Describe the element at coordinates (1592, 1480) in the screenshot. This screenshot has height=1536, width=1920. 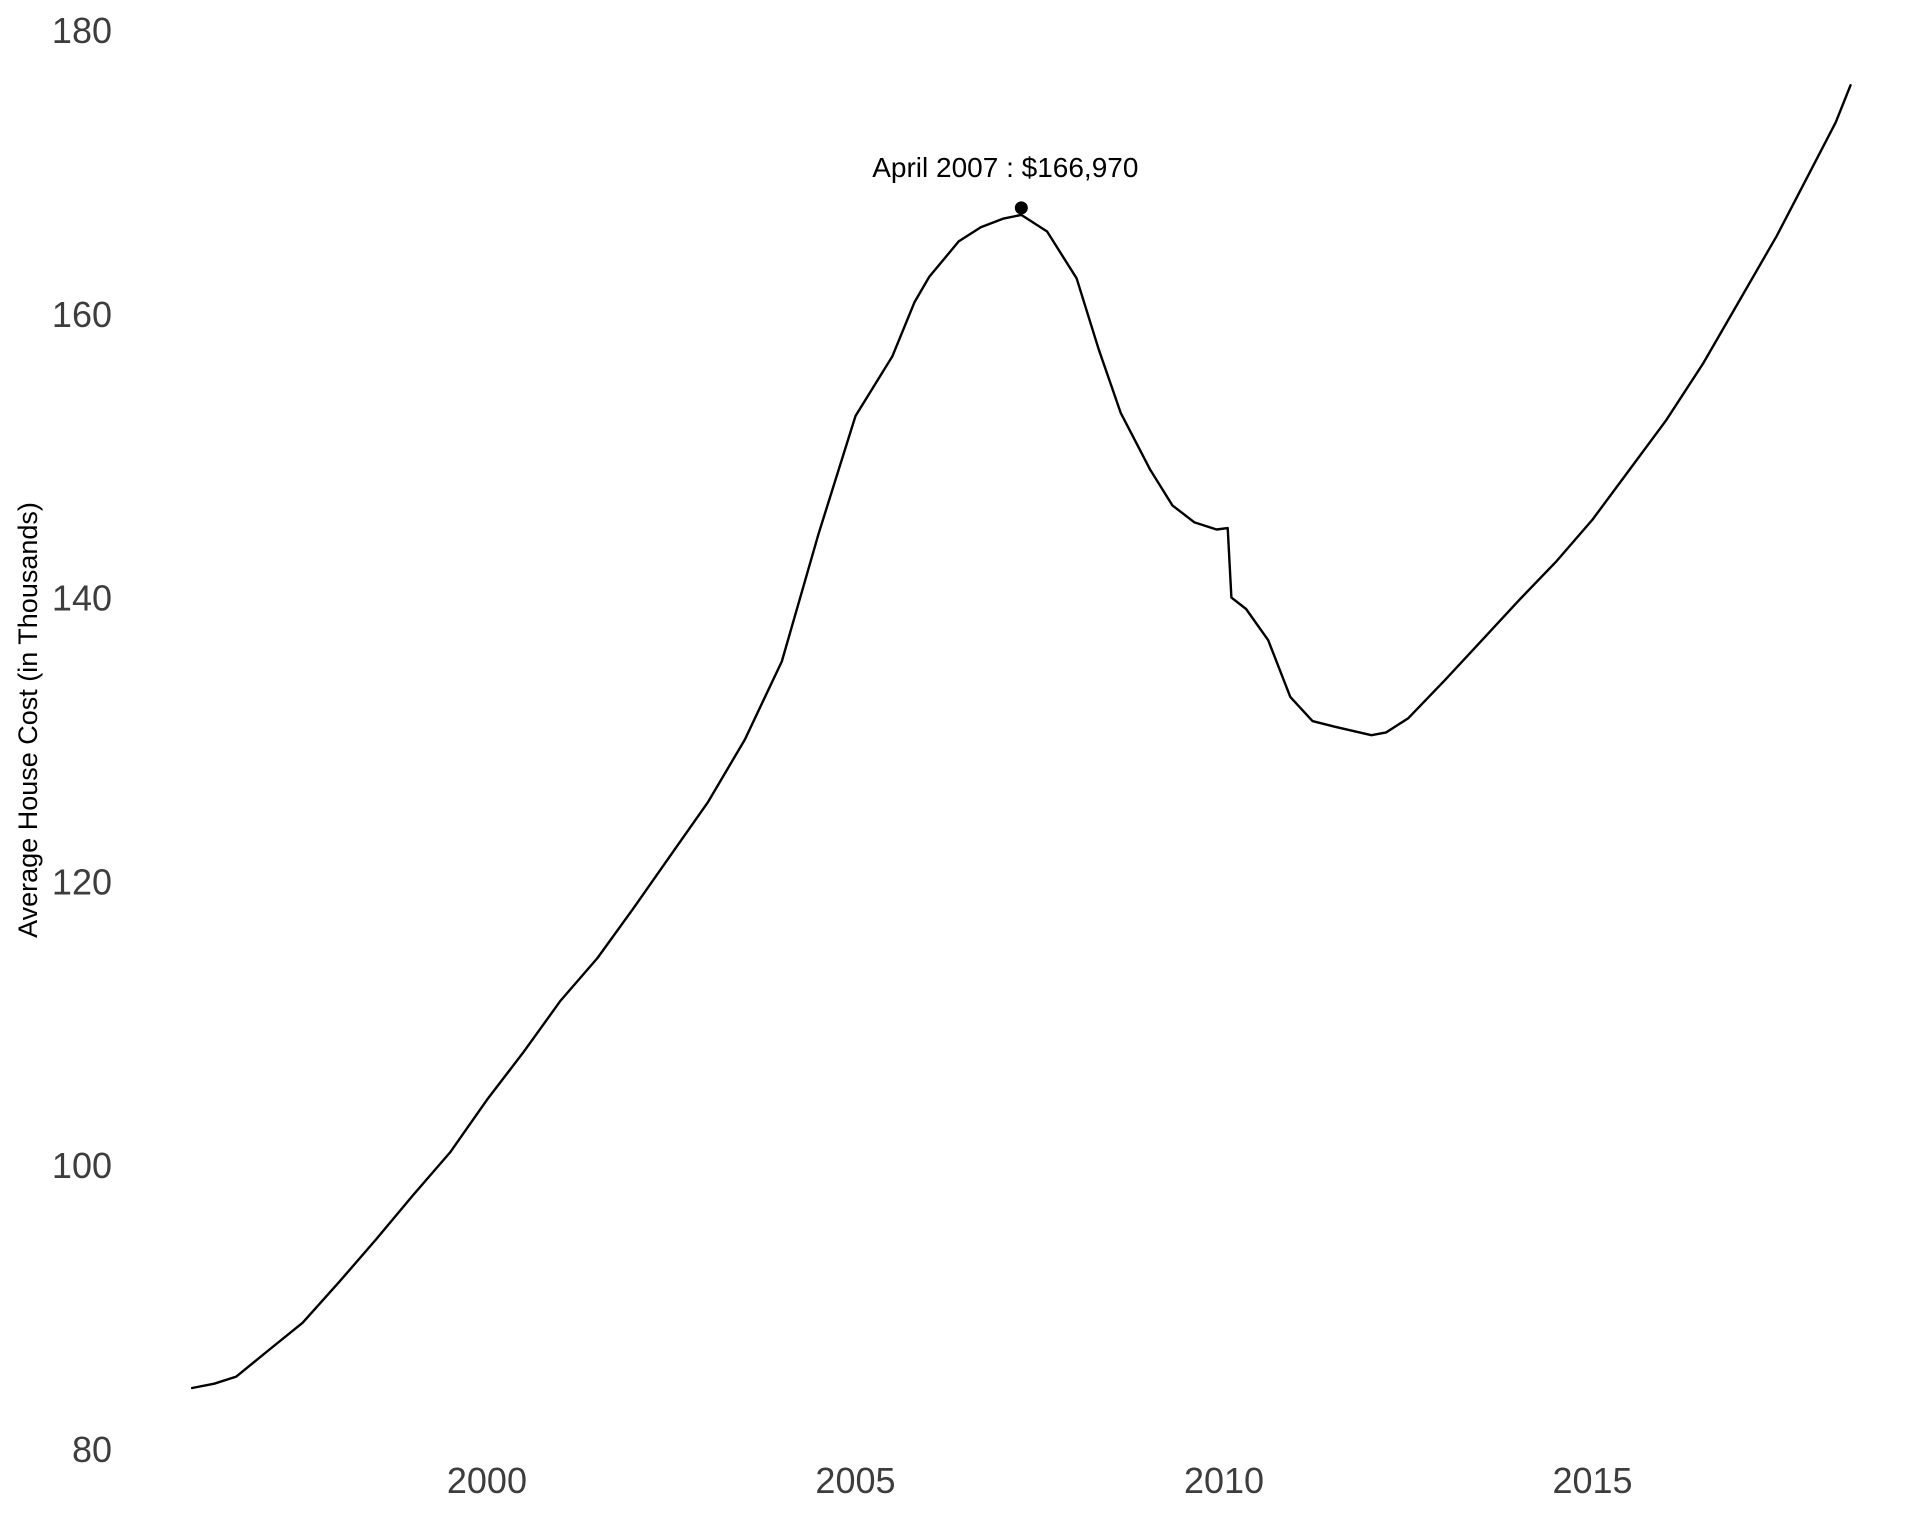
I see `x-tick-label: 2015` at that location.